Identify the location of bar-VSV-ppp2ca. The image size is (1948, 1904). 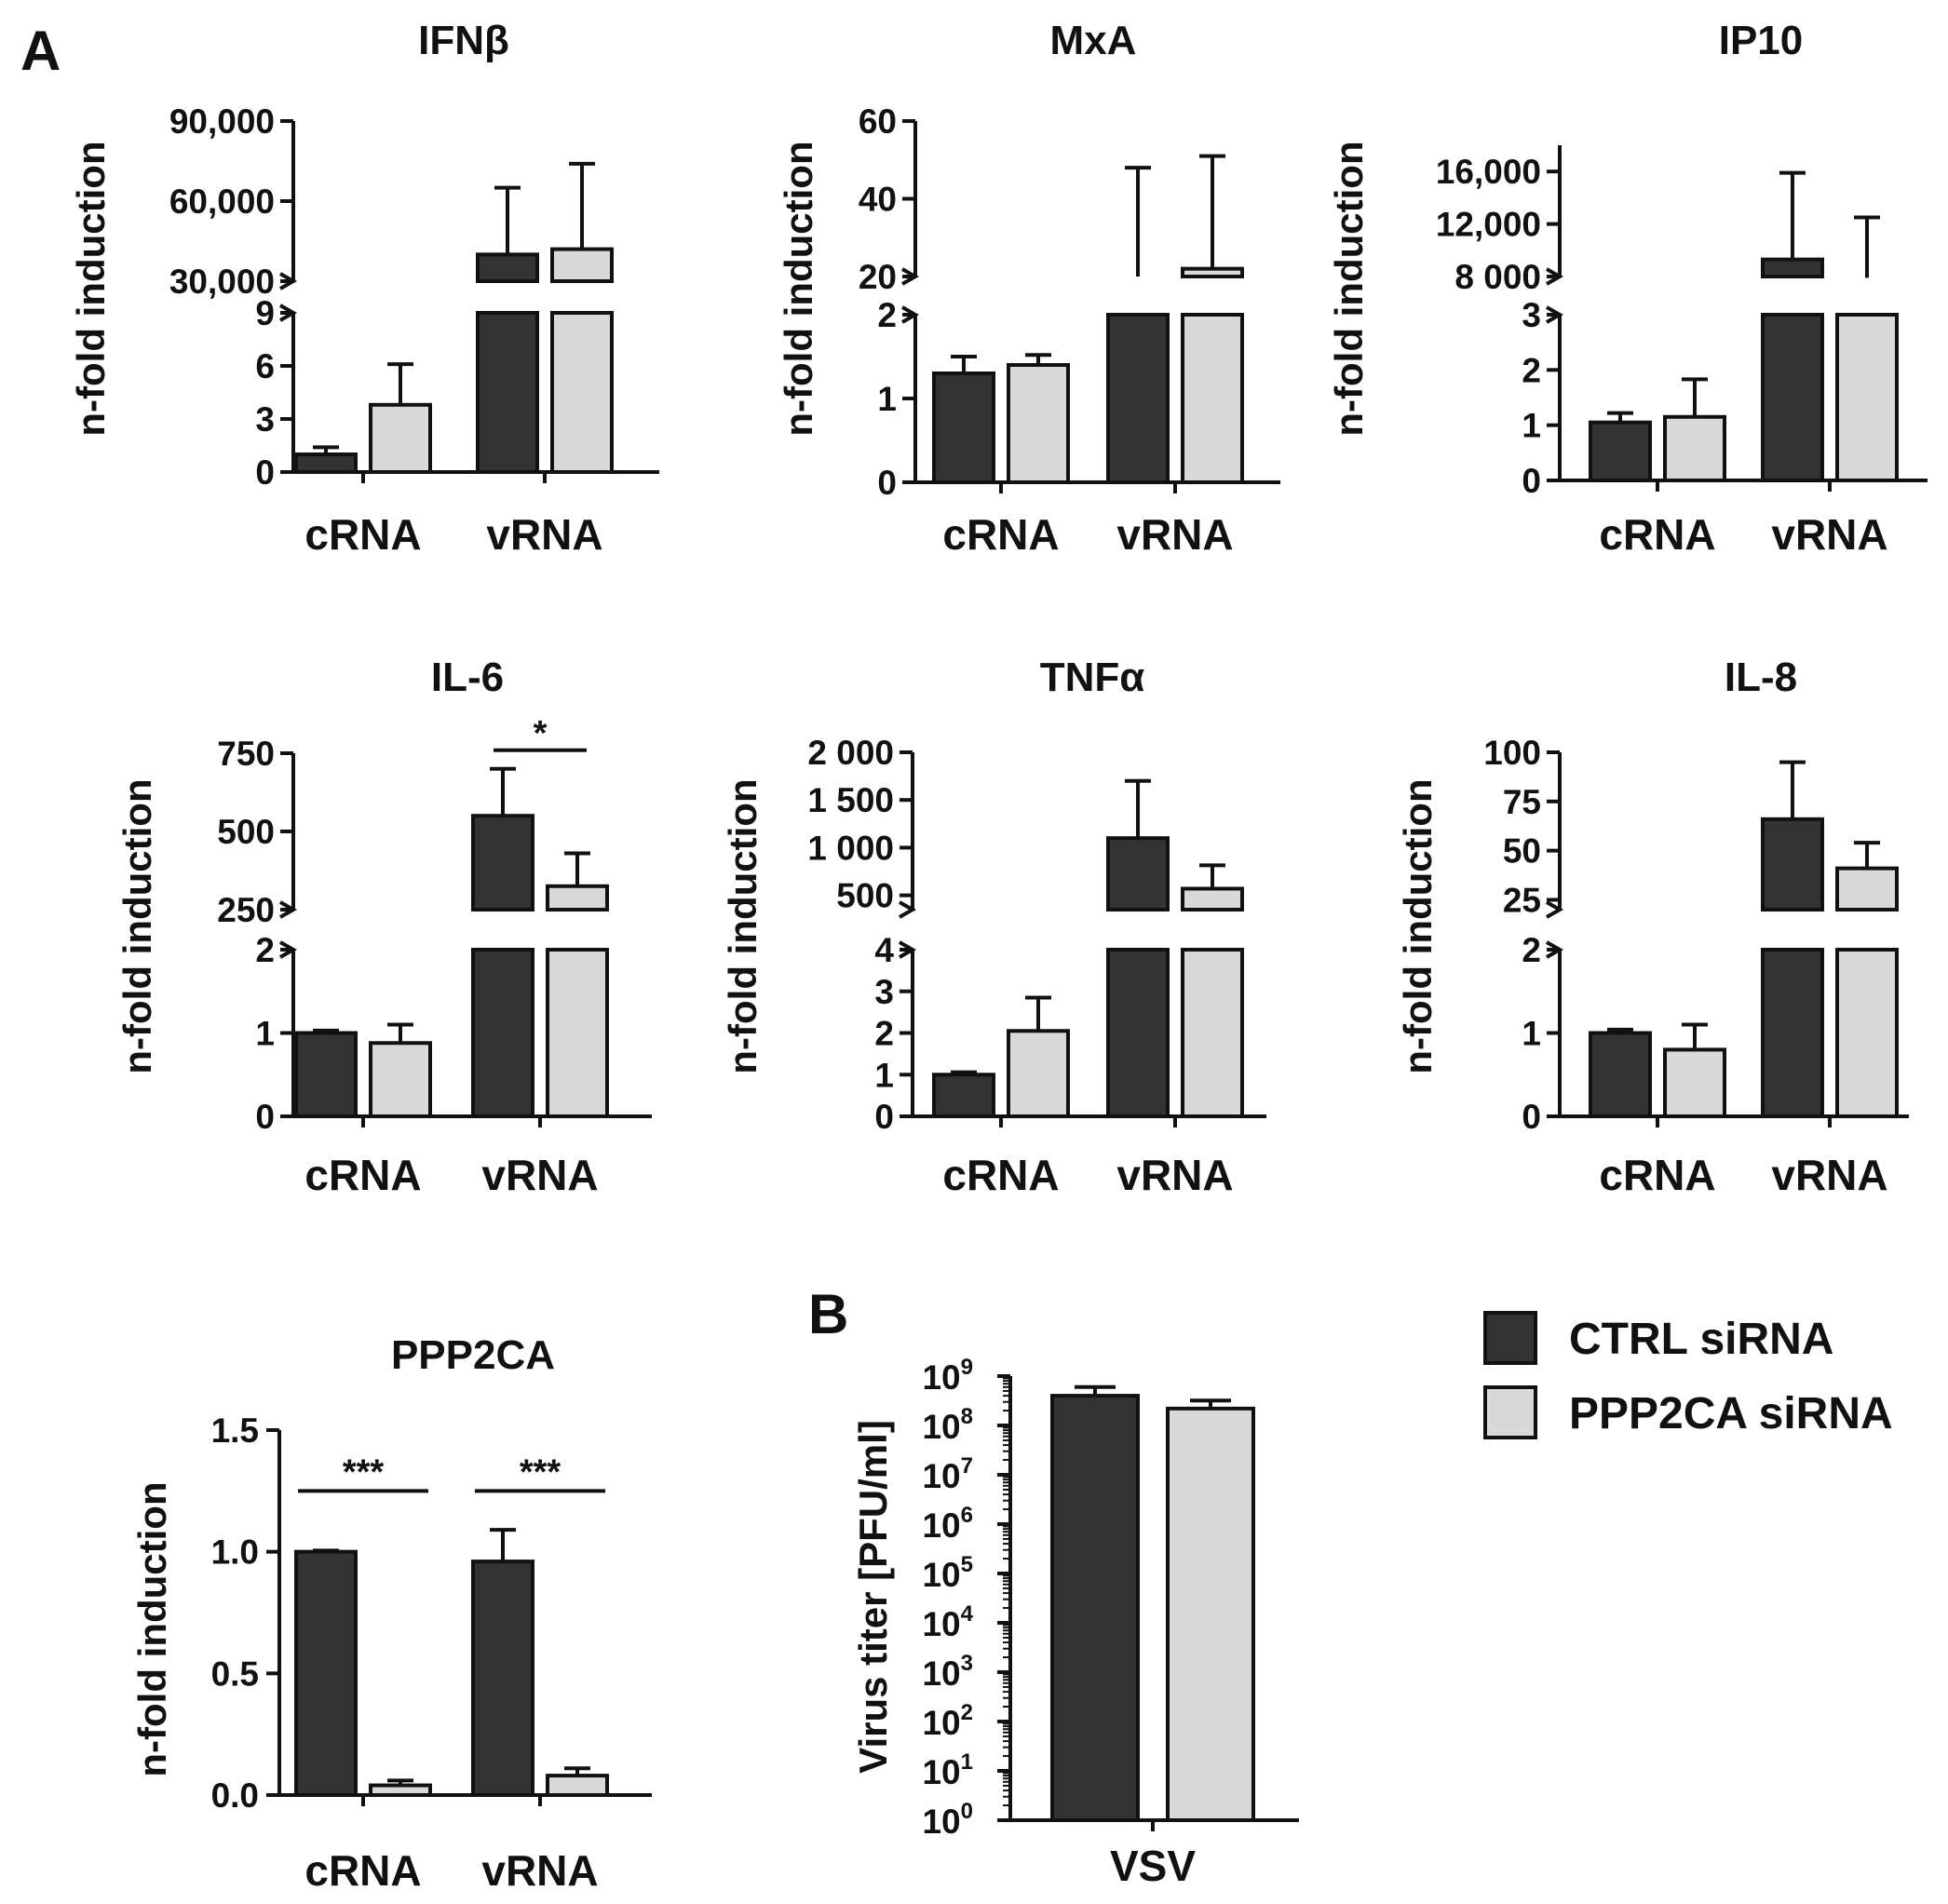
(1210, 1614).